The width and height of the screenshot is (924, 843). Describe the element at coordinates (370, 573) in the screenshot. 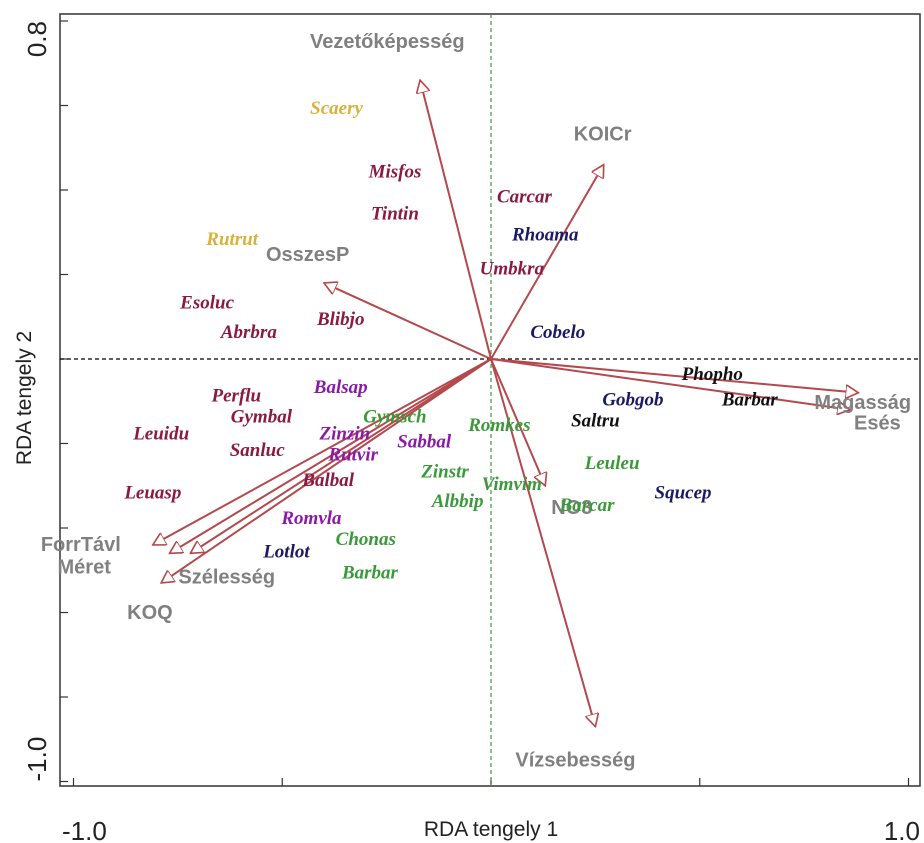

I see `species-label-barbar-36: Barbar` at that location.